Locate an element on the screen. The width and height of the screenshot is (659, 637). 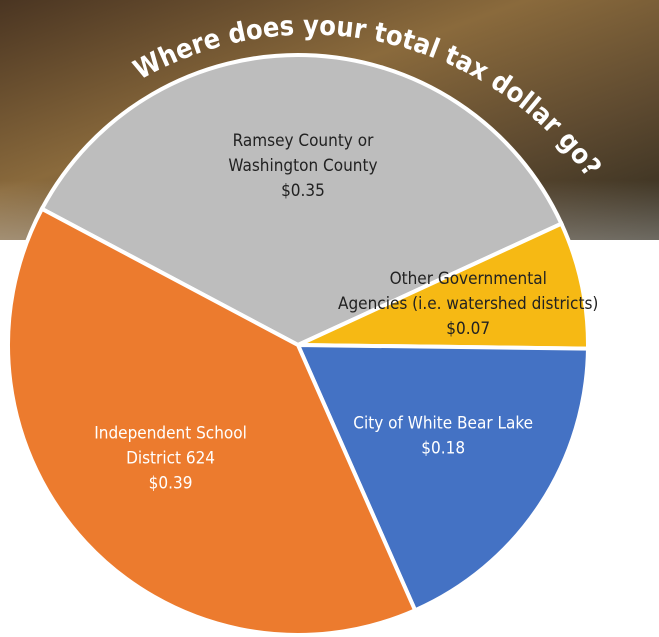
slice-label: City of White Bear Lake is located at coordinates (443, 423).